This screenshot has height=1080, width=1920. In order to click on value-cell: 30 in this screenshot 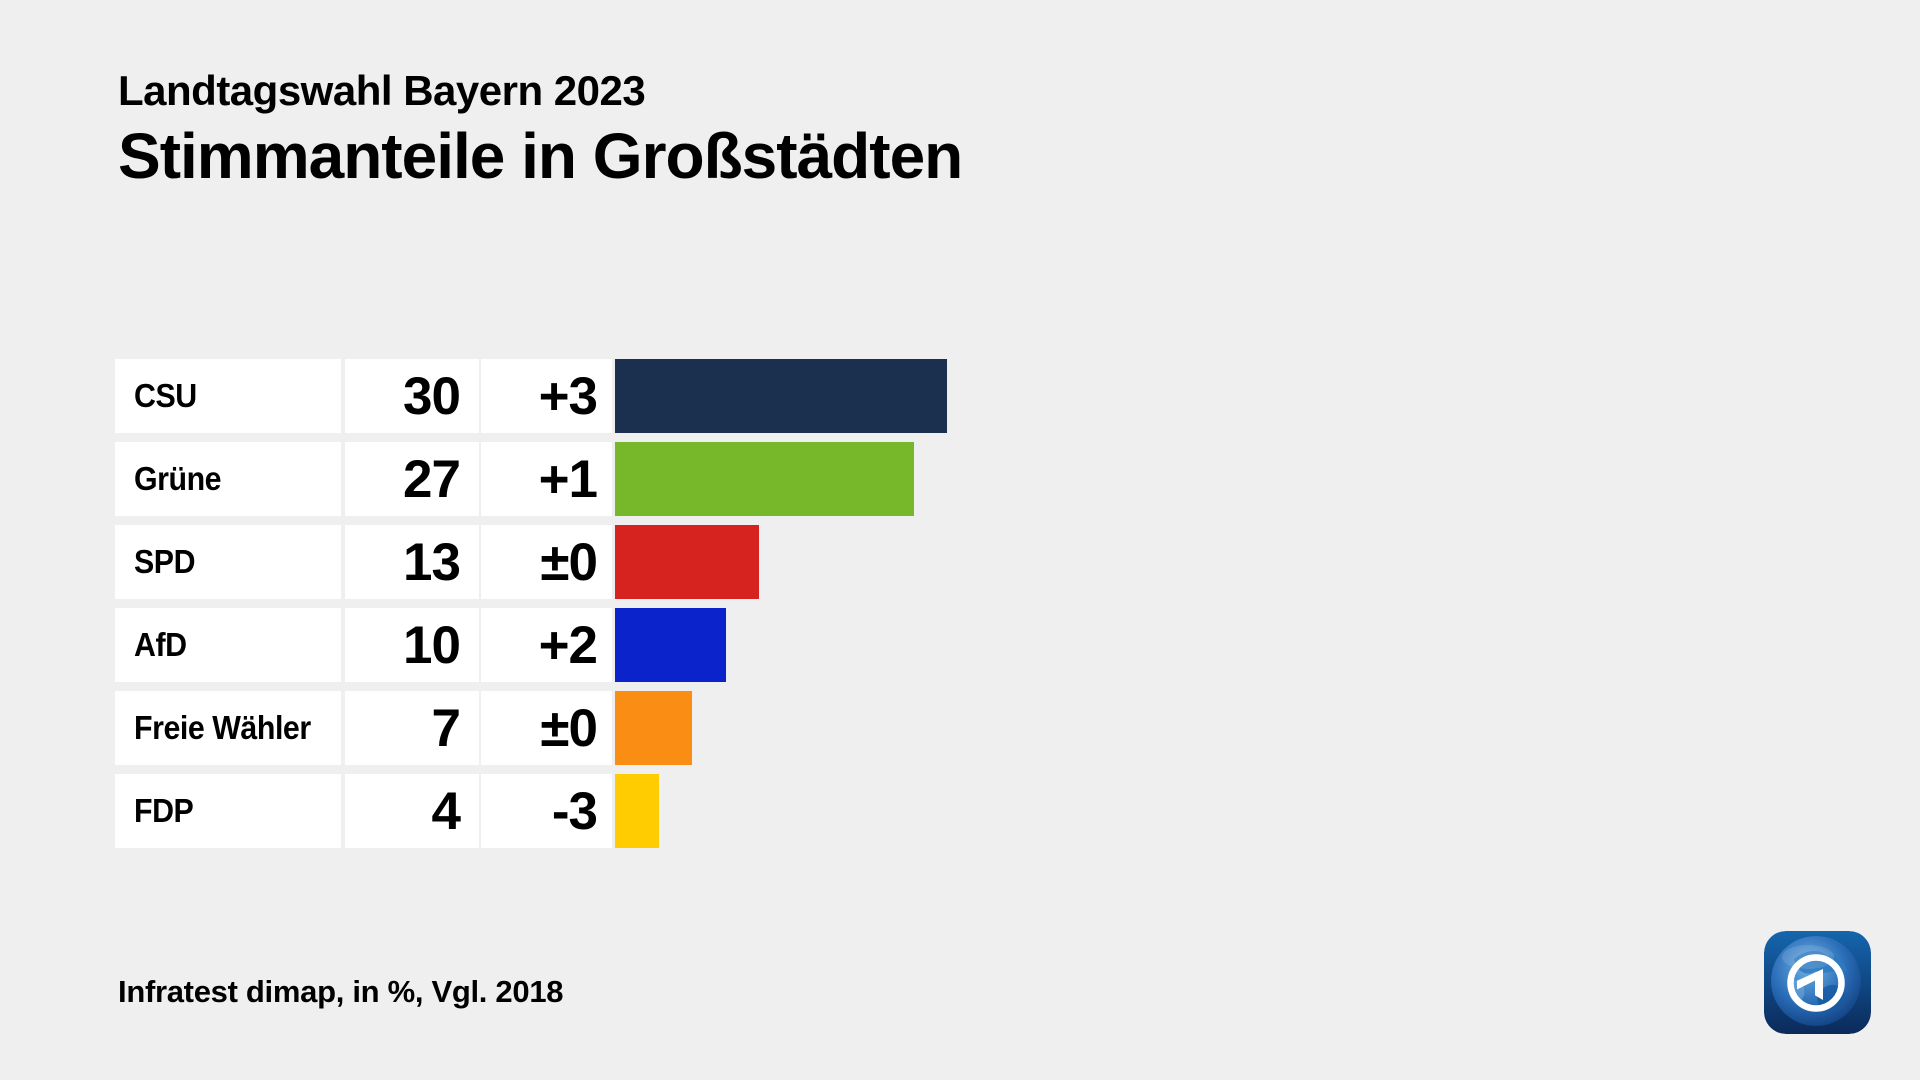, I will do `click(412, 396)`.